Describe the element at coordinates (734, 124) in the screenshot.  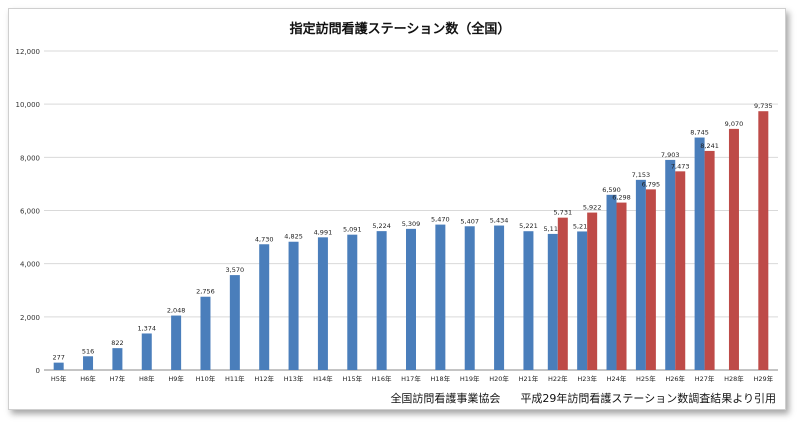
I see `data-label: 9,070` at that location.